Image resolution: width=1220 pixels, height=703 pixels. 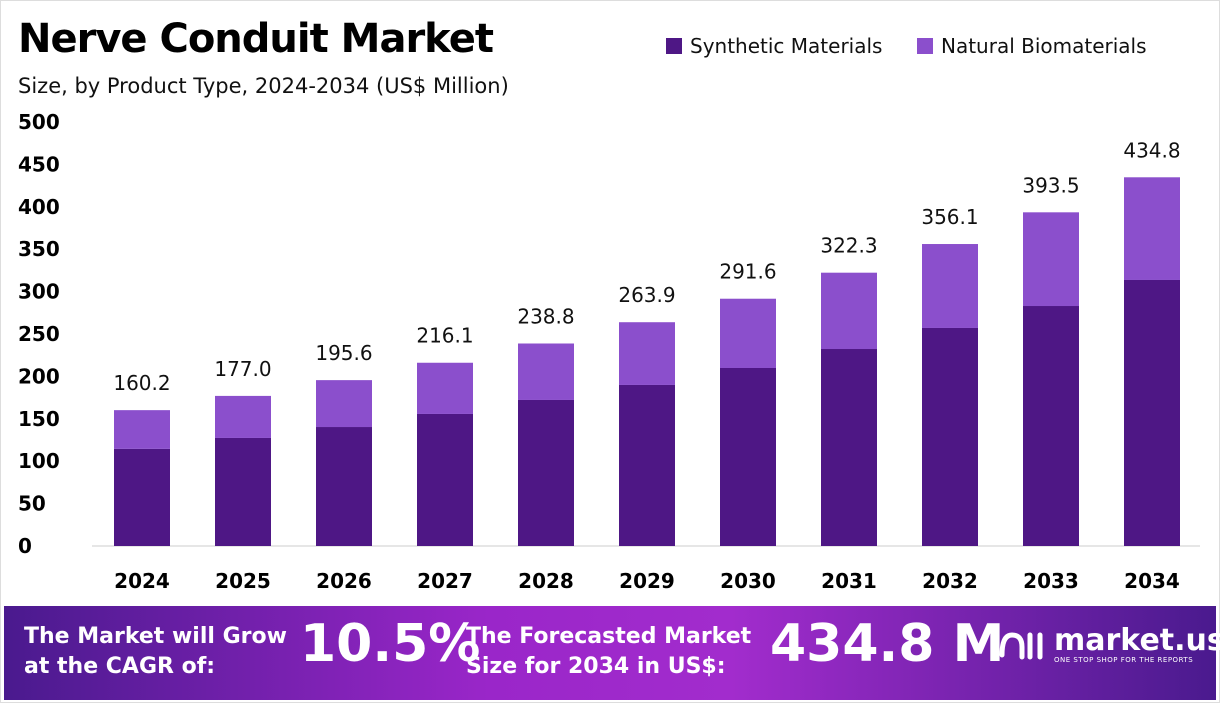 What do you see at coordinates (444, 336) in the screenshot?
I see `data-label: 216.1` at bounding box center [444, 336].